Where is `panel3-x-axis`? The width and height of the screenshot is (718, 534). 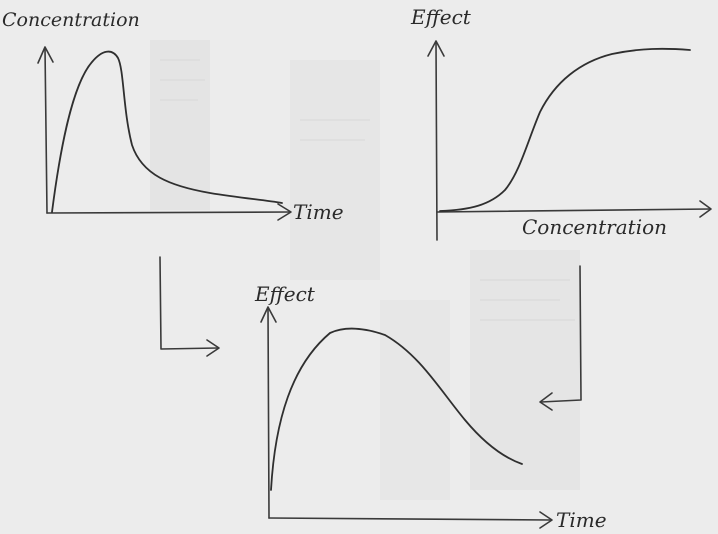
panel3-x-axis is located at coordinates (410, 520).